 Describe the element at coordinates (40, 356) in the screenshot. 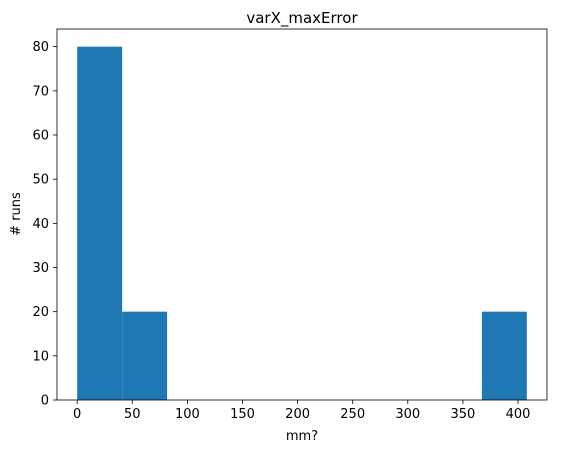

I see `y-tick-label-1: 10` at that location.